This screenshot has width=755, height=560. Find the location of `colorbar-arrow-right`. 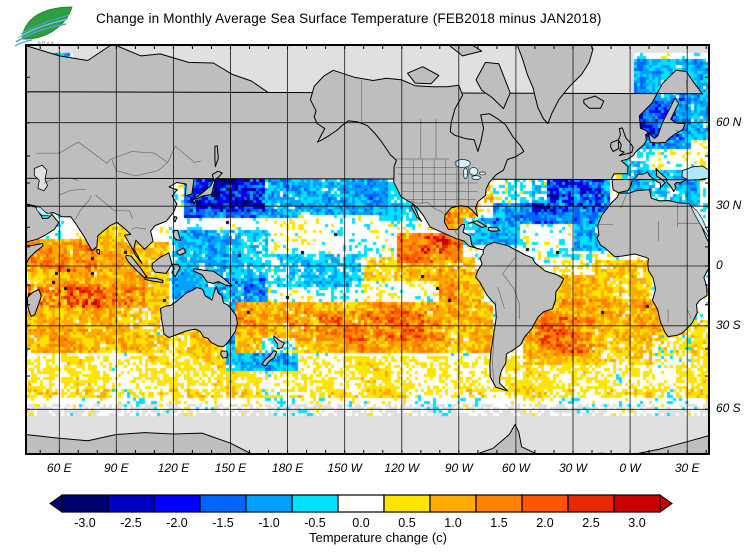

colorbar-arrow-right is located at coordinates (666, 503).